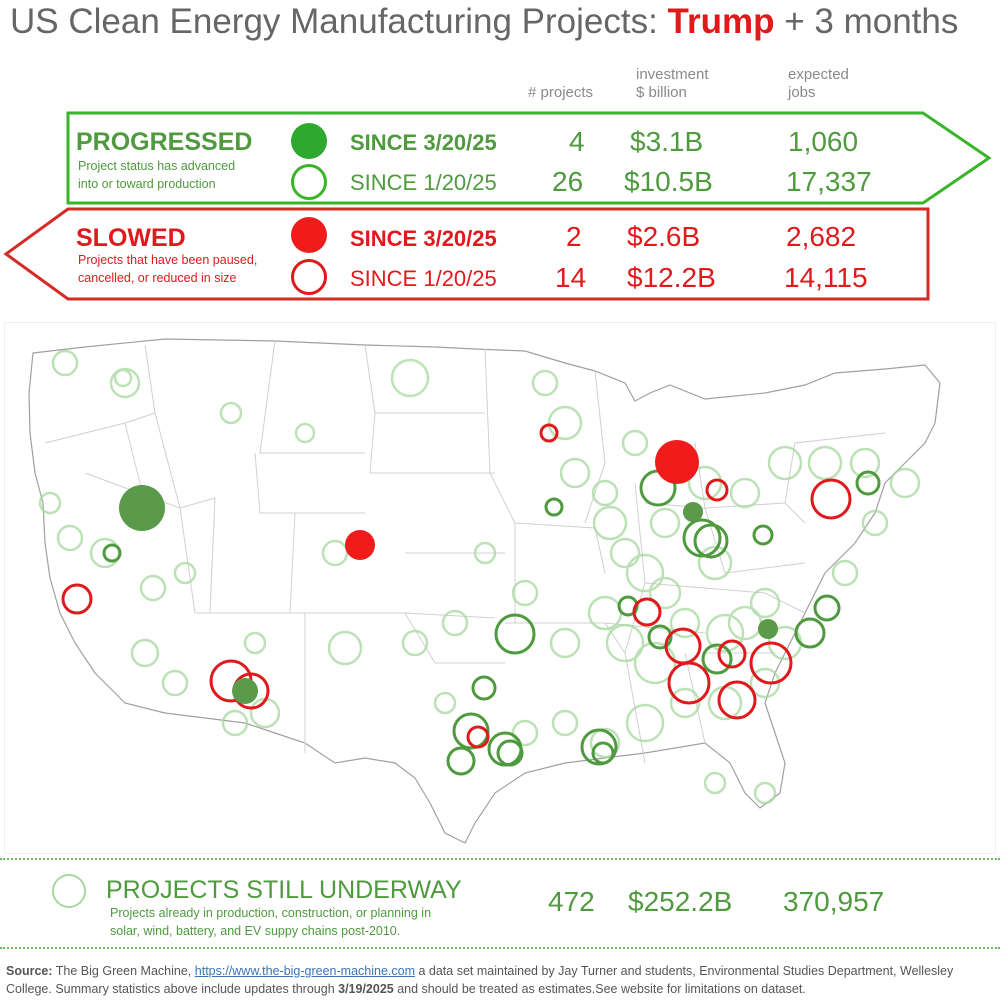  I want to click on slowed-recent-jobs: 2,682, so click(821, 236).